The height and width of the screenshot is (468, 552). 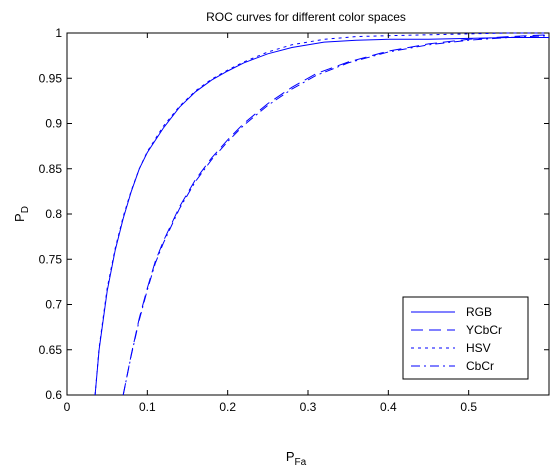 What do you see at coordinates (51, 259) in the screenshot?
I see `y-tick-label: 0.75` at bounding box center [51, 259].